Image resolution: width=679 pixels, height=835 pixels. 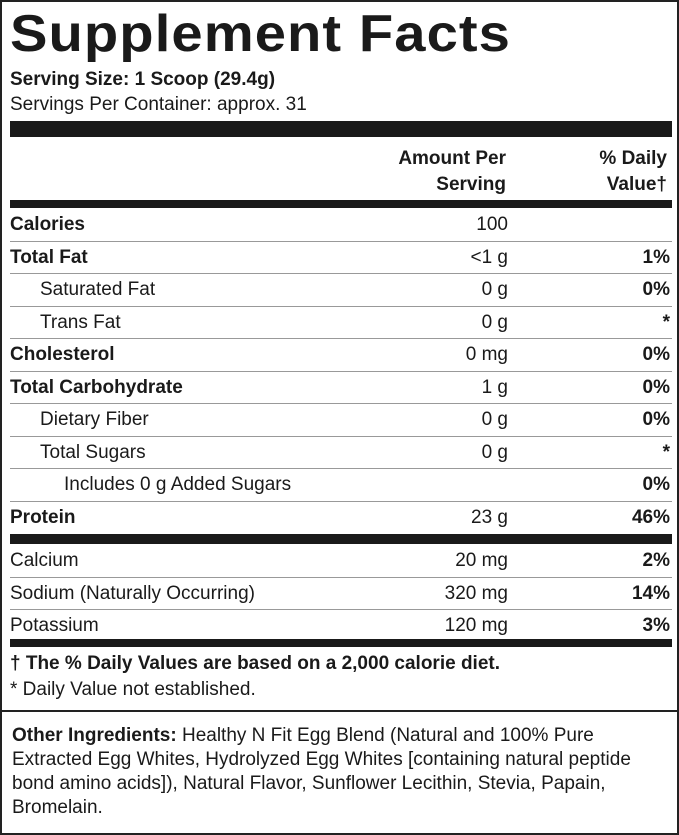 What do you see at coordinates (96, 387) in the screenshot?
I see `nutrient-name: Total Carbohydrate` at bounding box center [96, 387].